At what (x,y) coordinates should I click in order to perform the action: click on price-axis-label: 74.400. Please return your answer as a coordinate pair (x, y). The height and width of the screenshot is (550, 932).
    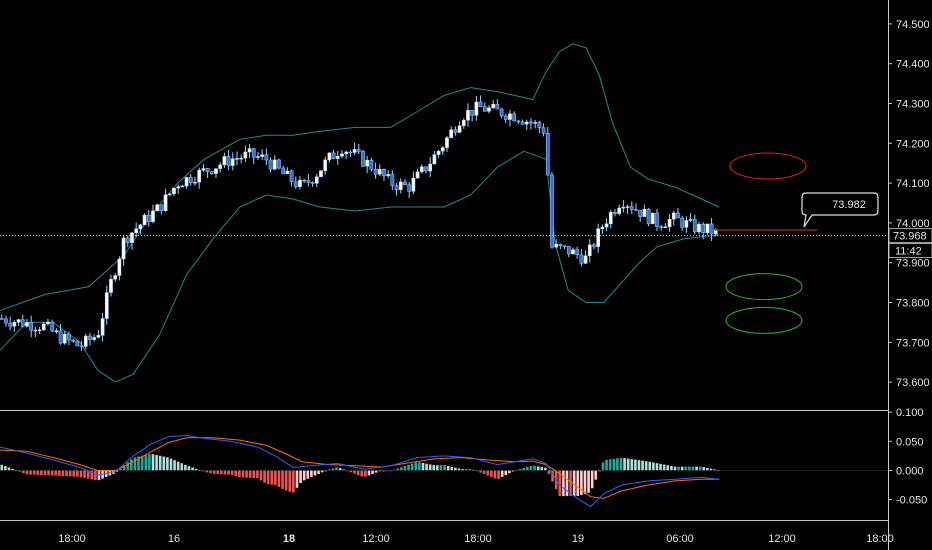
    Looking at the image, I should click on (913, 65).